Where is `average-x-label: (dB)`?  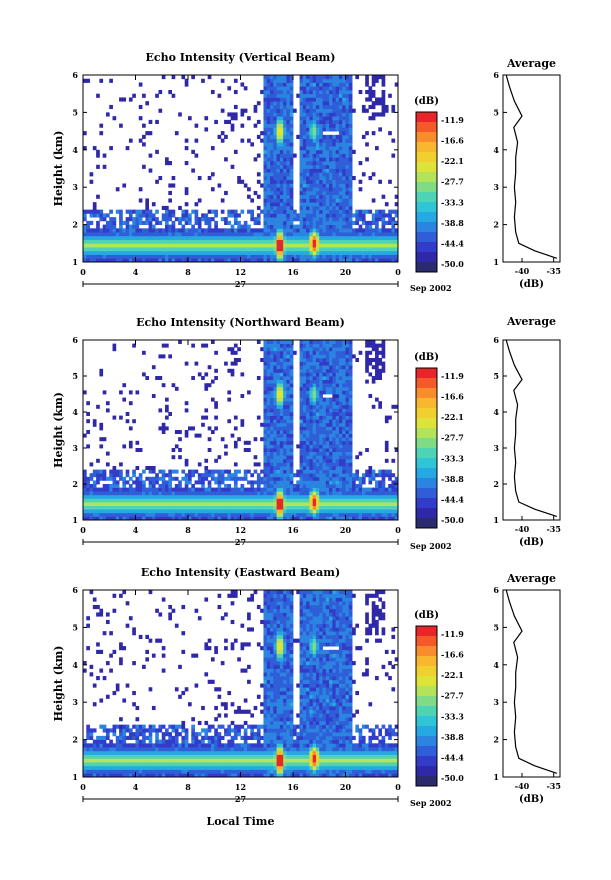 average-x-label: (dB) is located at coordinates (531, 542).